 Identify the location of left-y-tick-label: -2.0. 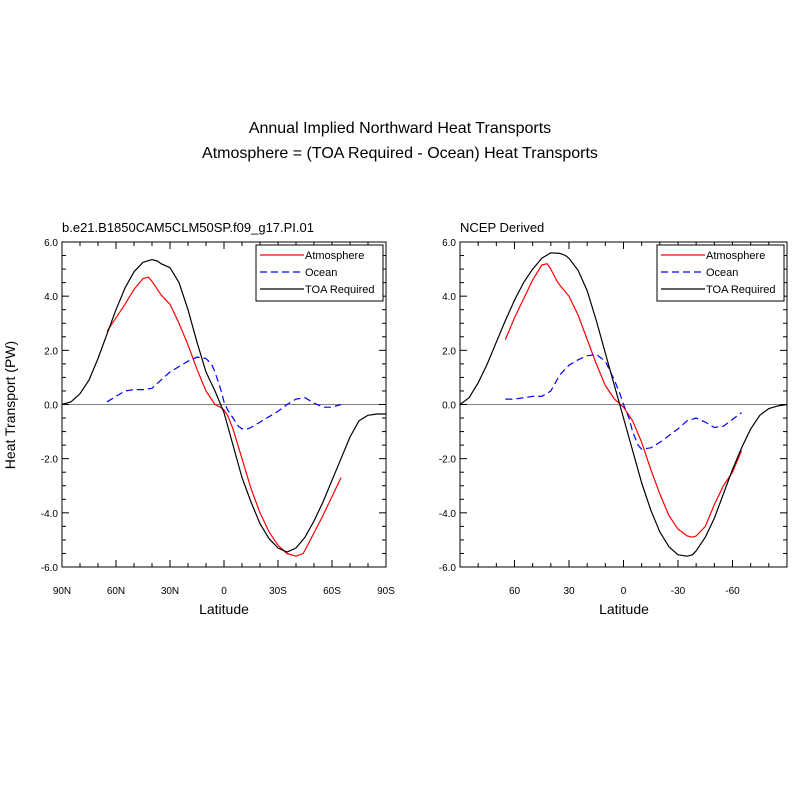
(50, 460).